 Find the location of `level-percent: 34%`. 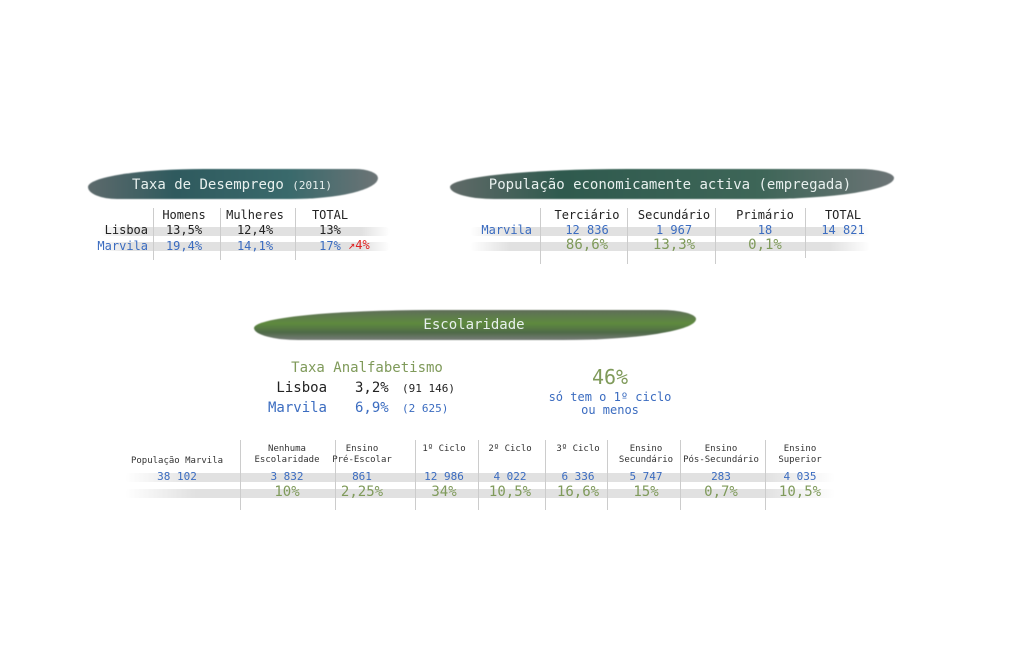

level-percent: 34% is located at coordinates (444, 492).